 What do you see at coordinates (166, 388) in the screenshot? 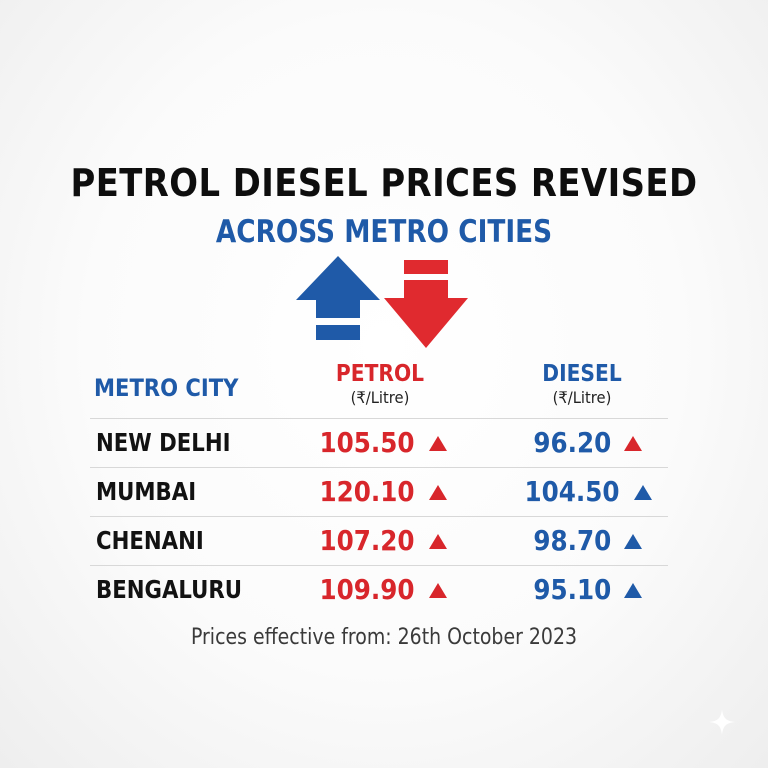
I see `header-metro-city: METRO CITY` at bounding box center [166, 388].